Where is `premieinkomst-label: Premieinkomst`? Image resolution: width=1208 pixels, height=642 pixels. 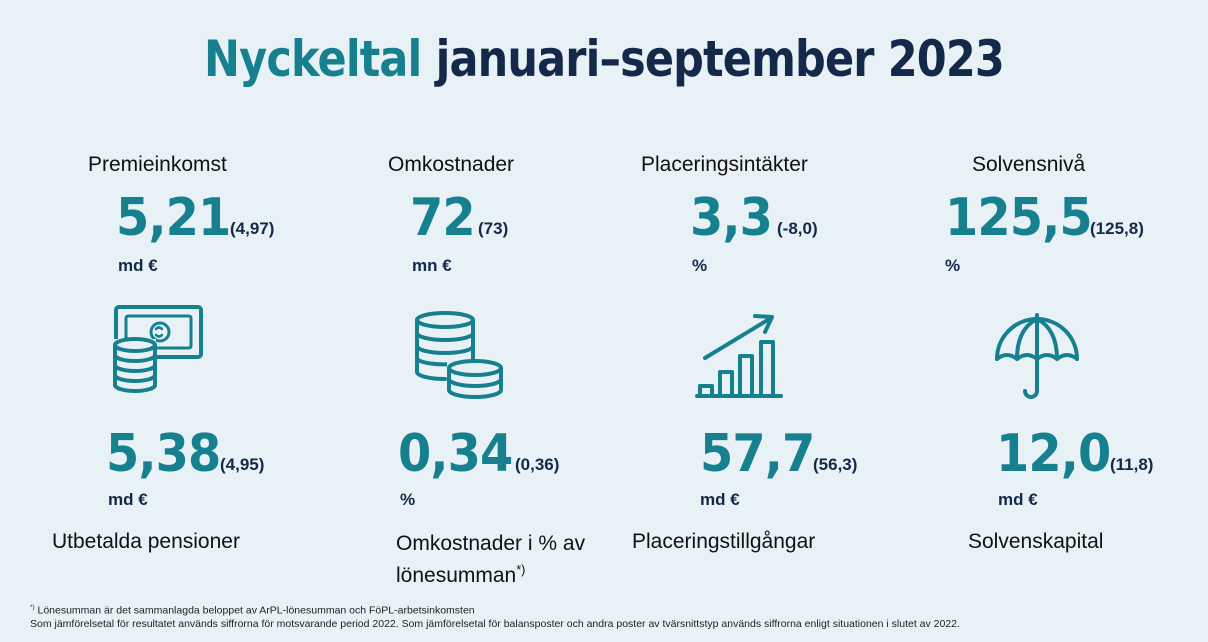 premieinkomst-label: Premieinkomst is located at coordinates (157, 164).